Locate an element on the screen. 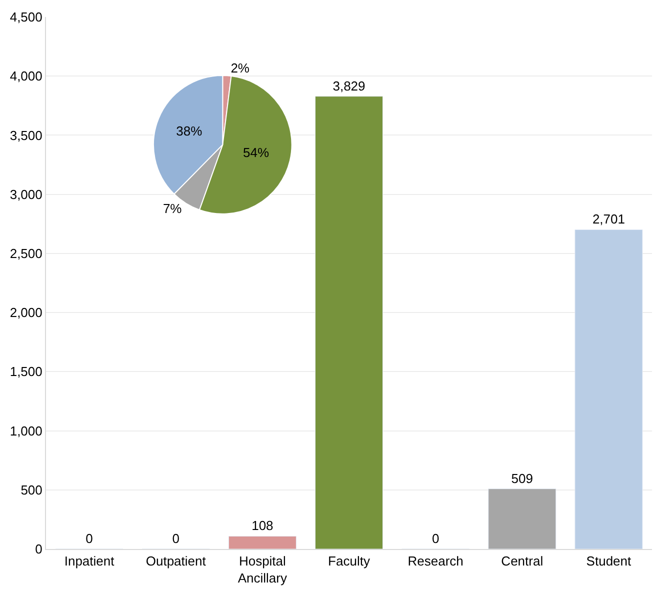  y-tick-label: 500 is located at coordinates (31, 490).